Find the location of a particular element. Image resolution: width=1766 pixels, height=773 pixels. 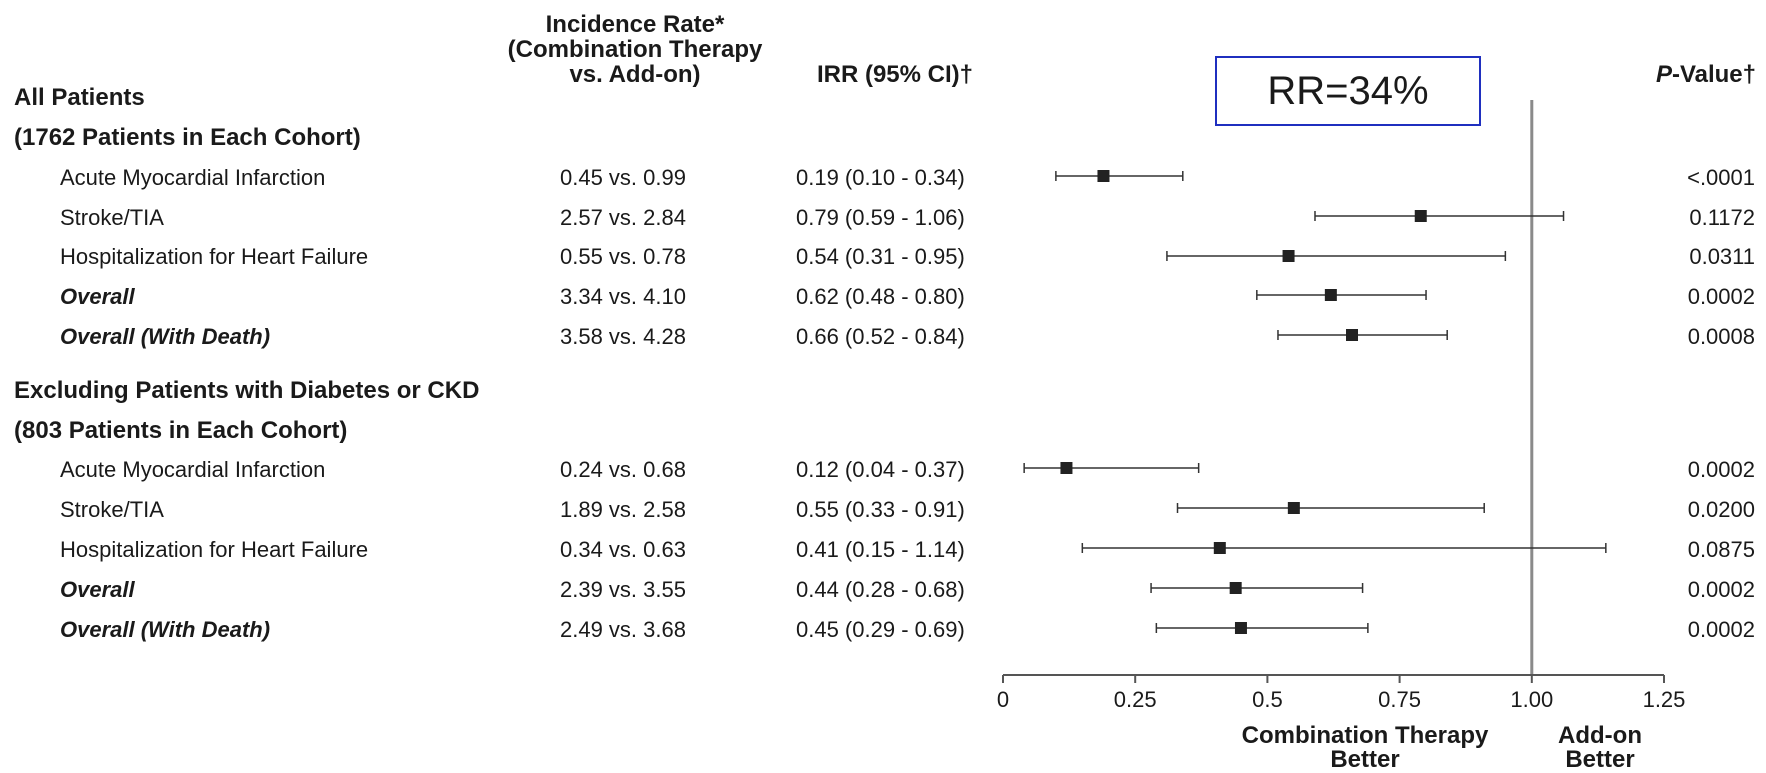

section-title-excluding: Excluding Patients with Diabetes or CKD is located at coordinates (247, 390).